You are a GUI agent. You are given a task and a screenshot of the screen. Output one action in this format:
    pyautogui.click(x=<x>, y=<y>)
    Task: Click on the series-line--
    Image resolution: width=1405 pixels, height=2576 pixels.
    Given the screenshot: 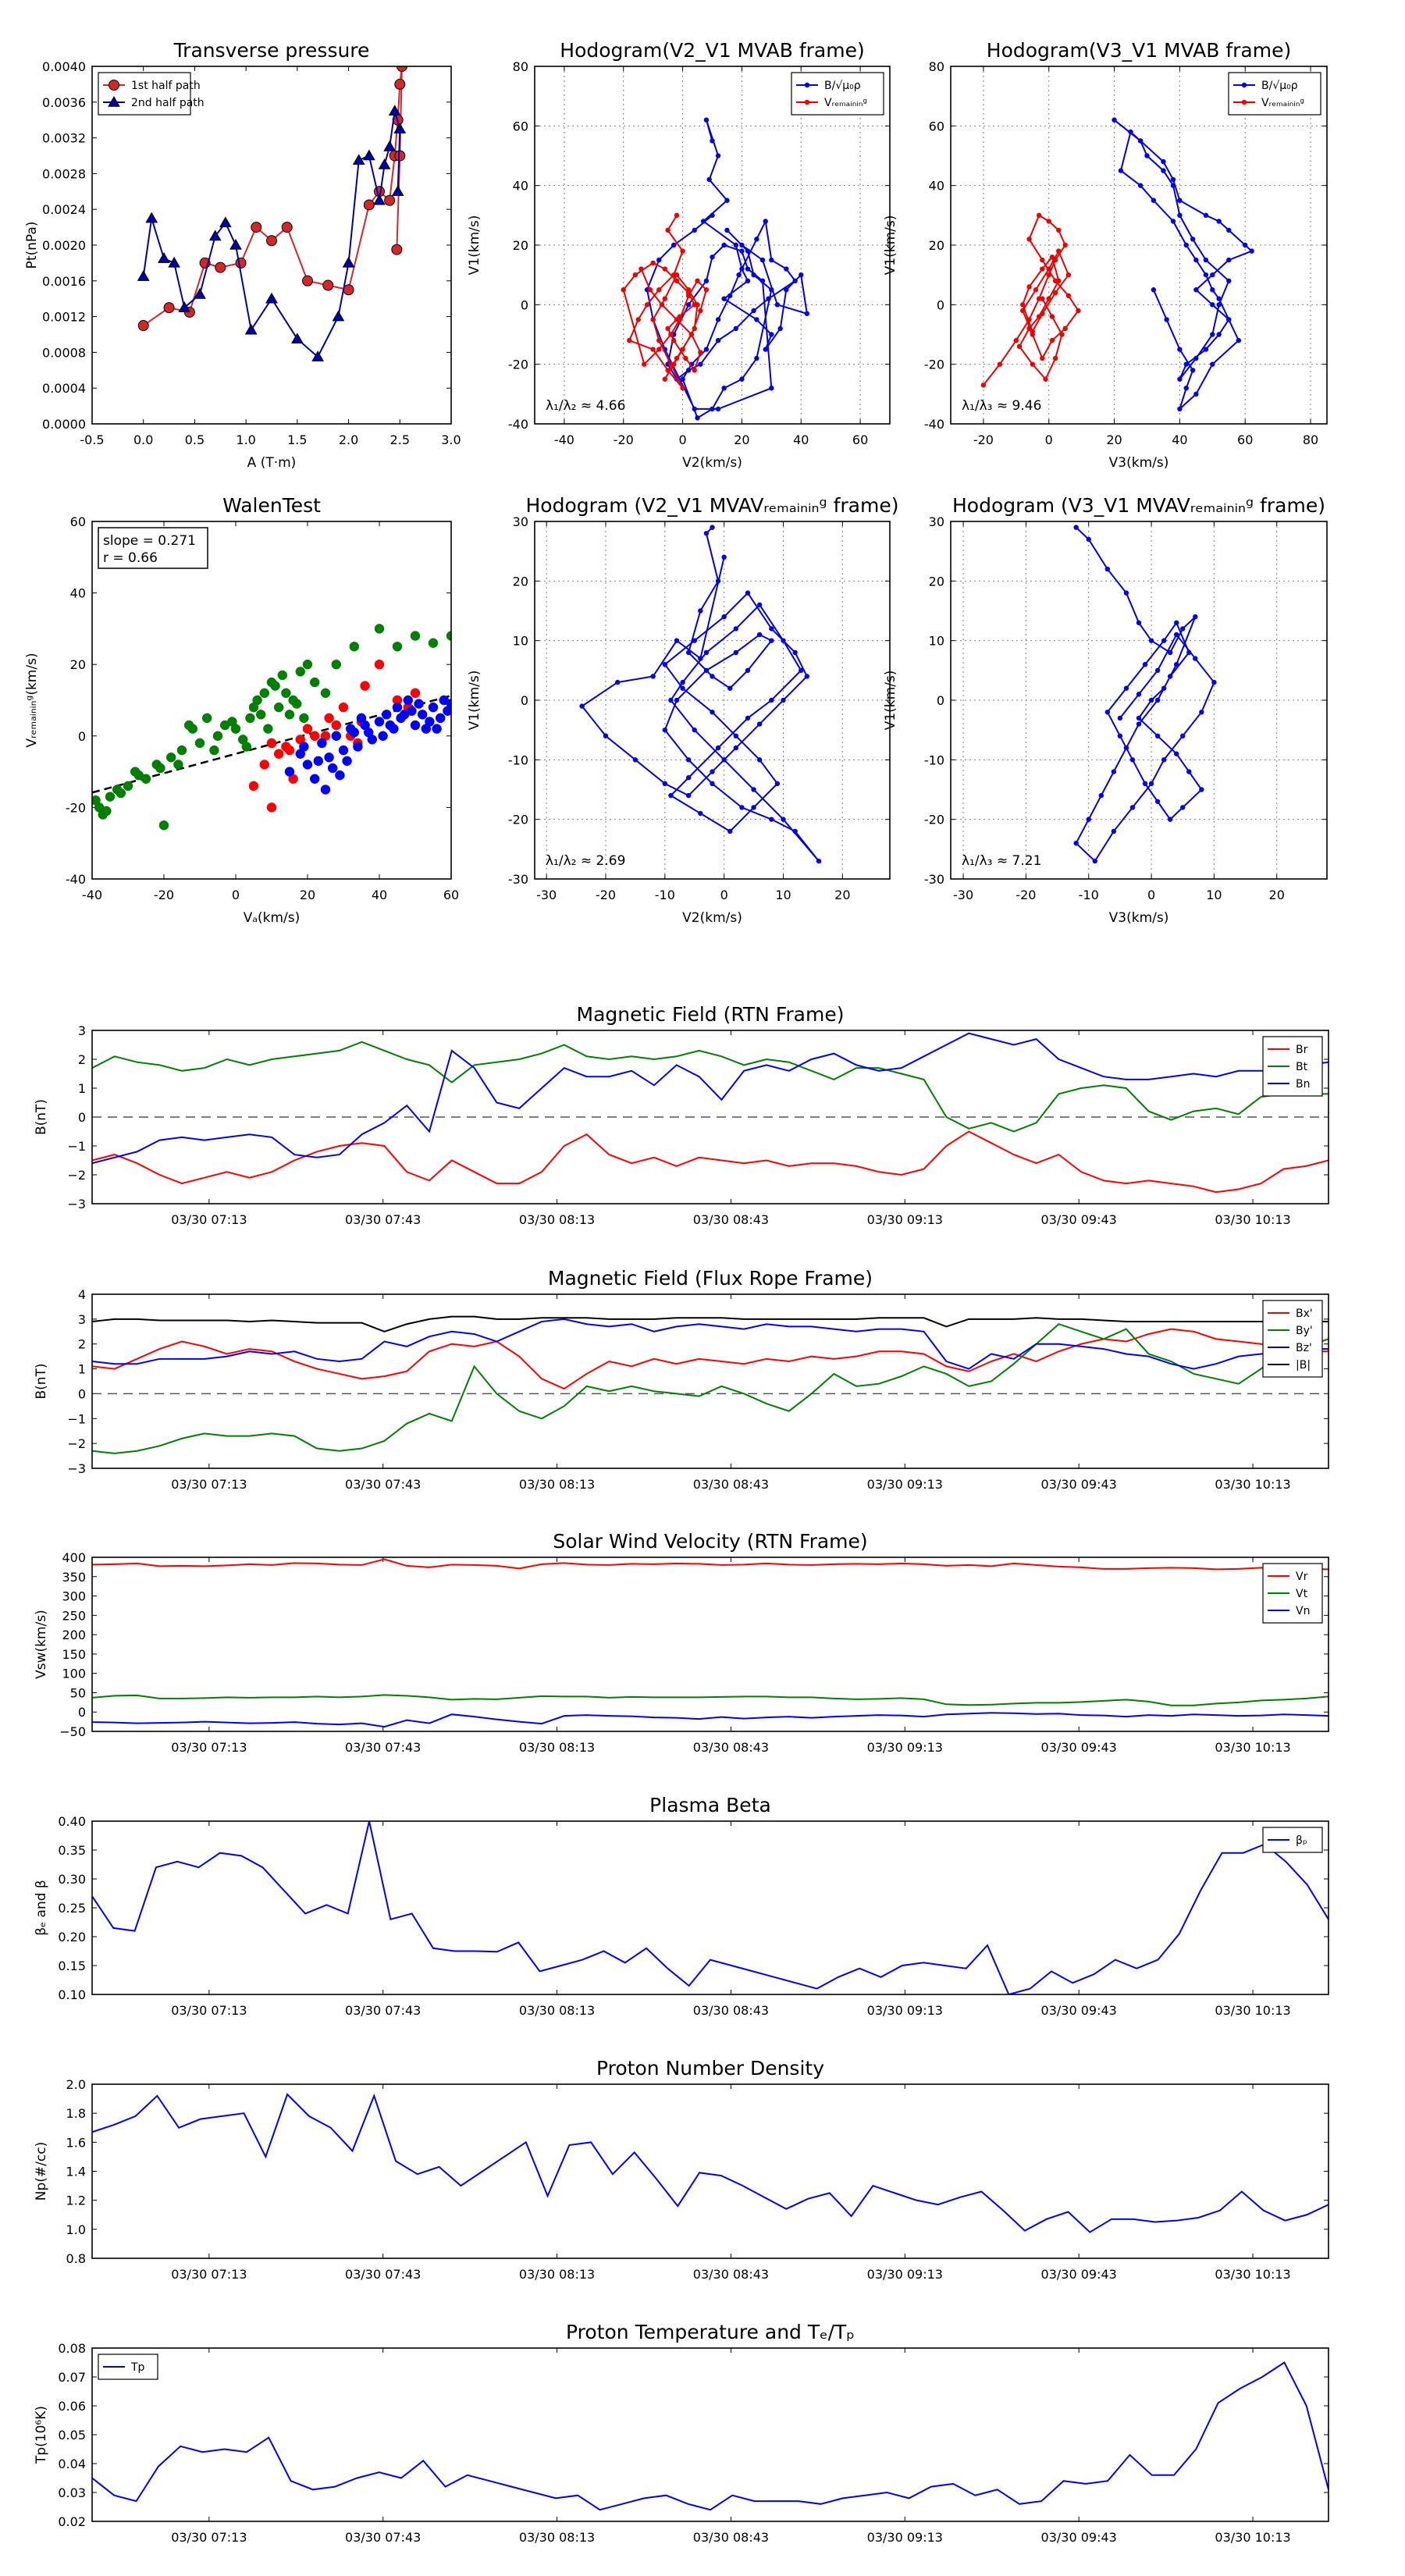 What is the action you would take?
    pyautogui.click(x=711, y=1907)
    